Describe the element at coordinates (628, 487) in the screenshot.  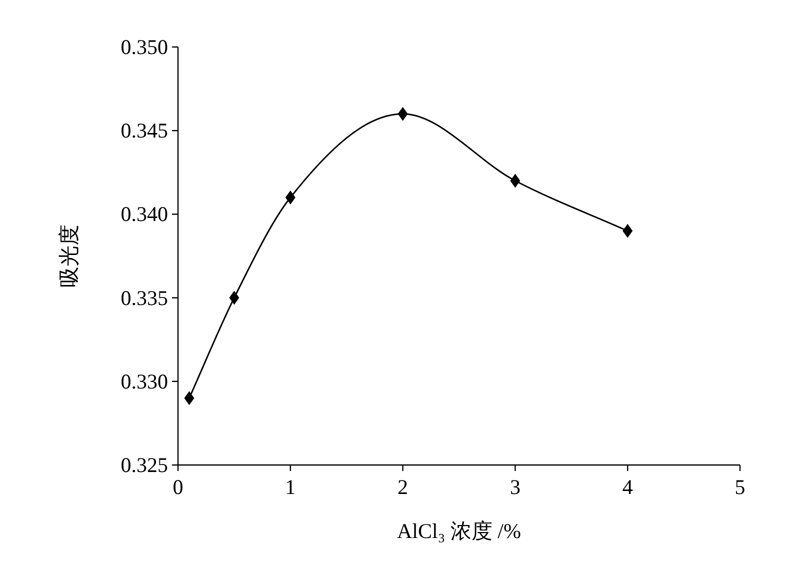
I see `x-tick-label: 4` at that location.